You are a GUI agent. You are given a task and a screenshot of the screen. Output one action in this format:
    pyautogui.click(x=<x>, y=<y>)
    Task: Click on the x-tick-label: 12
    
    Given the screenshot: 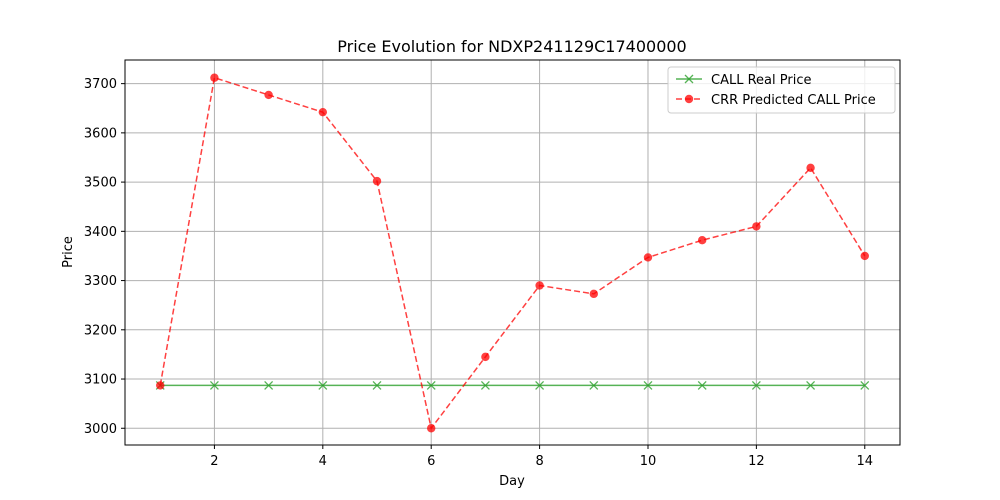 What is the action you would take?
    pyautogui.click(x=756, y=461)
    